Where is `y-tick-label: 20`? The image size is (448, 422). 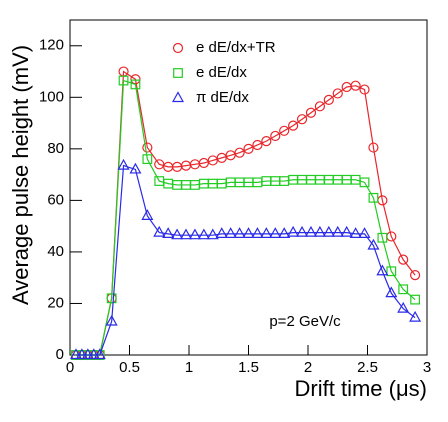
y-tick-label: 20 is located at coordinates (55, 302).